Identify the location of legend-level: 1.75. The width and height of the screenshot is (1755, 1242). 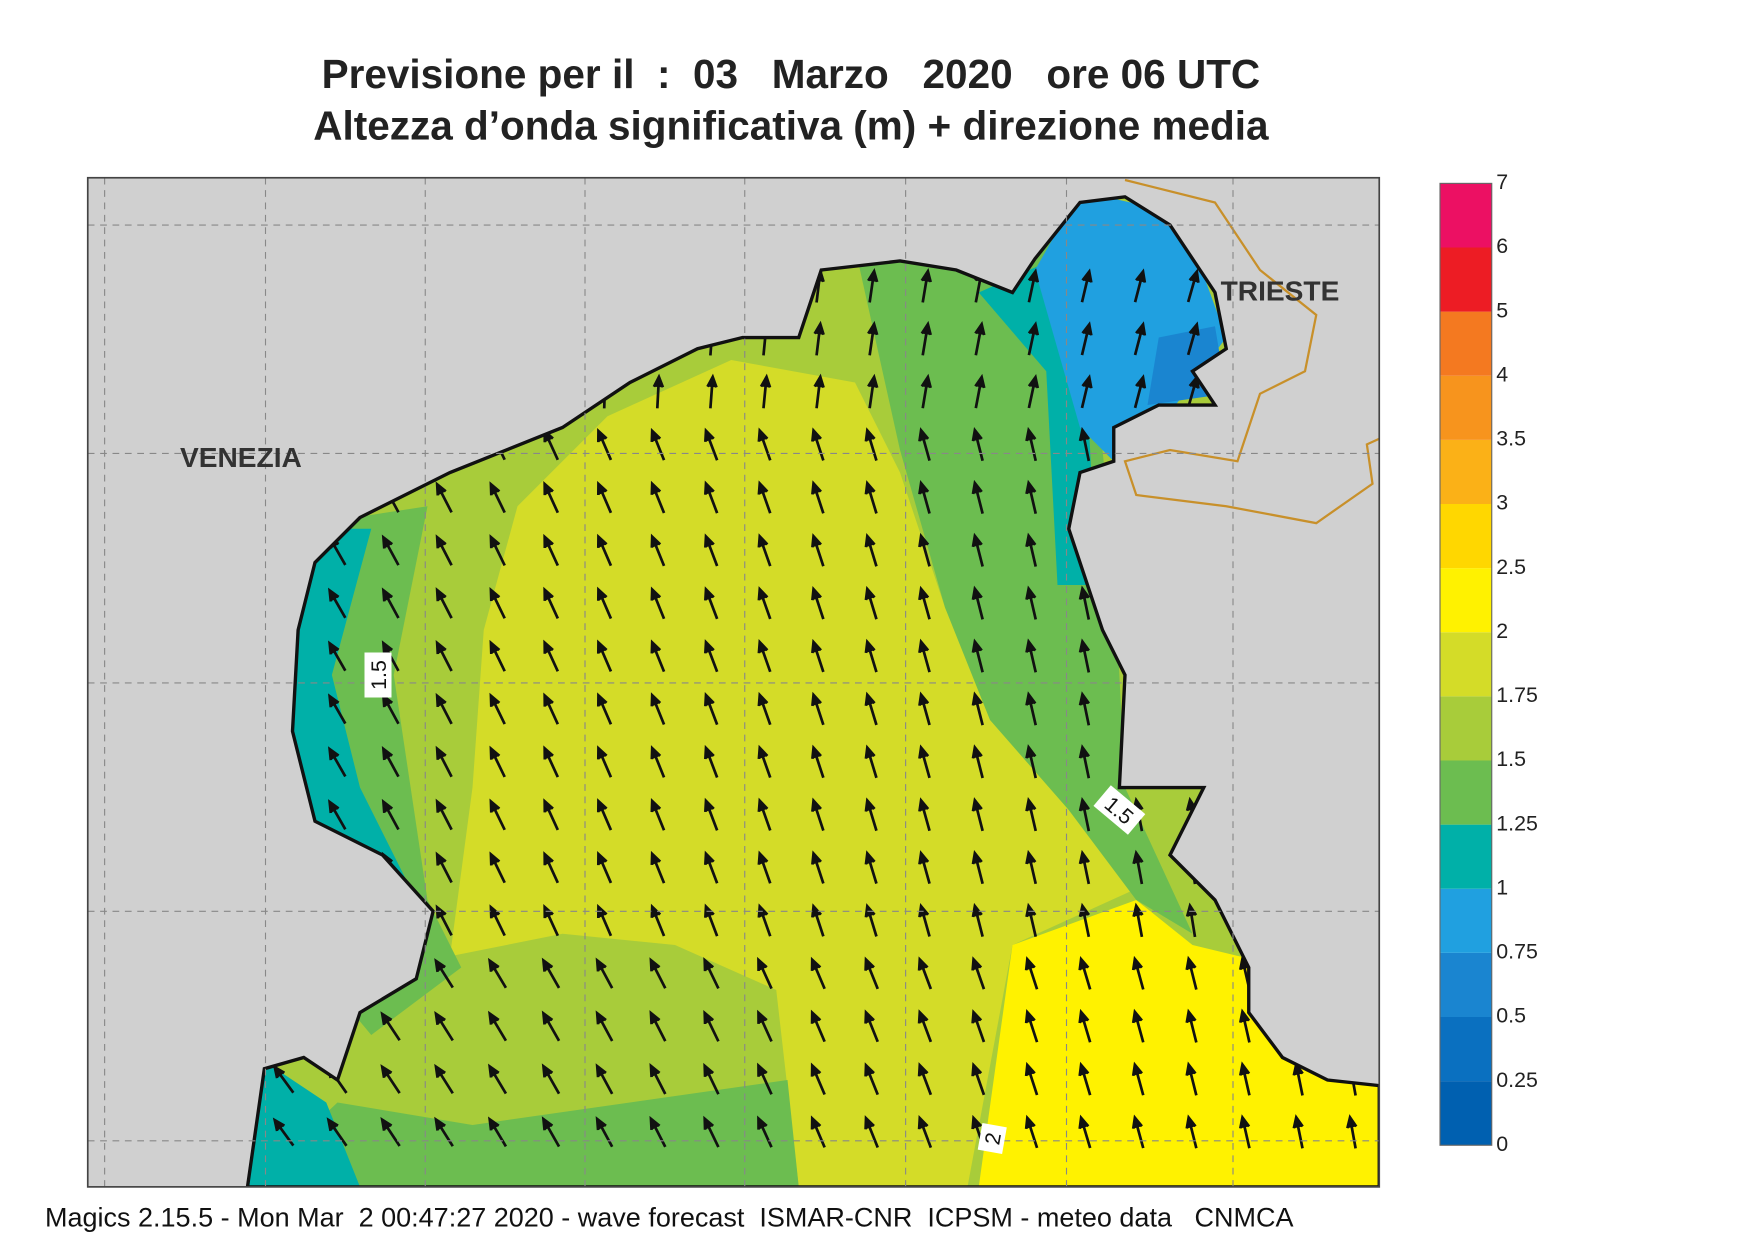
(1517, 695).